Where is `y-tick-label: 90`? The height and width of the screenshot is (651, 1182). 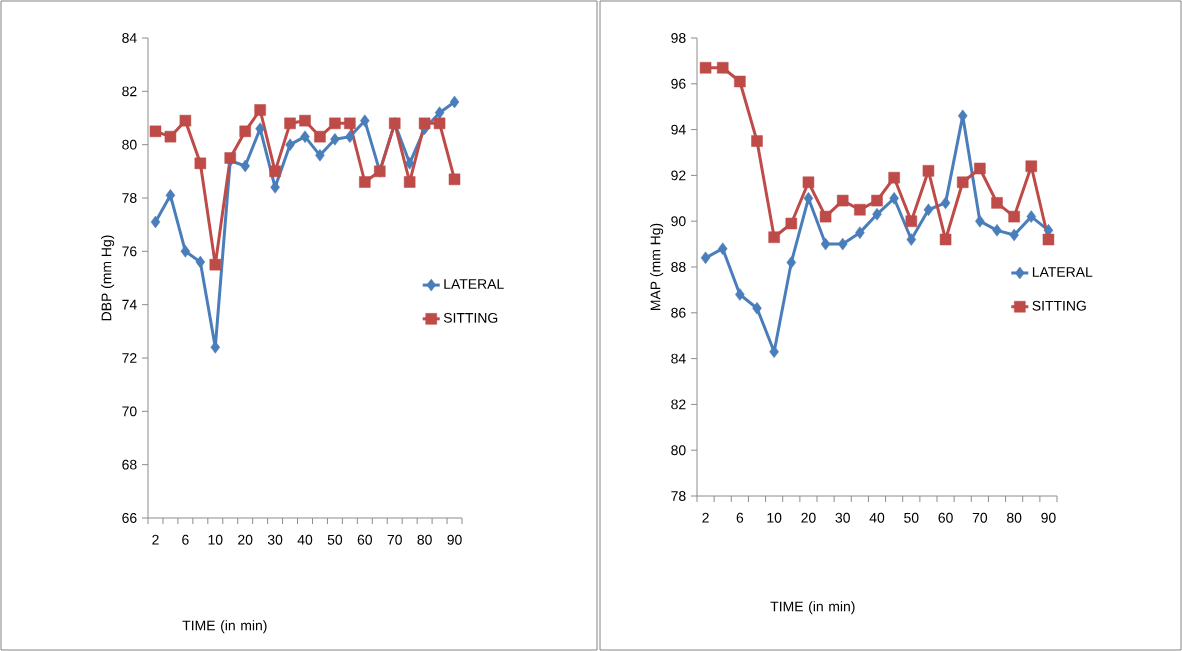
y-tick-label: 90 is located at coordinates (678, 221).